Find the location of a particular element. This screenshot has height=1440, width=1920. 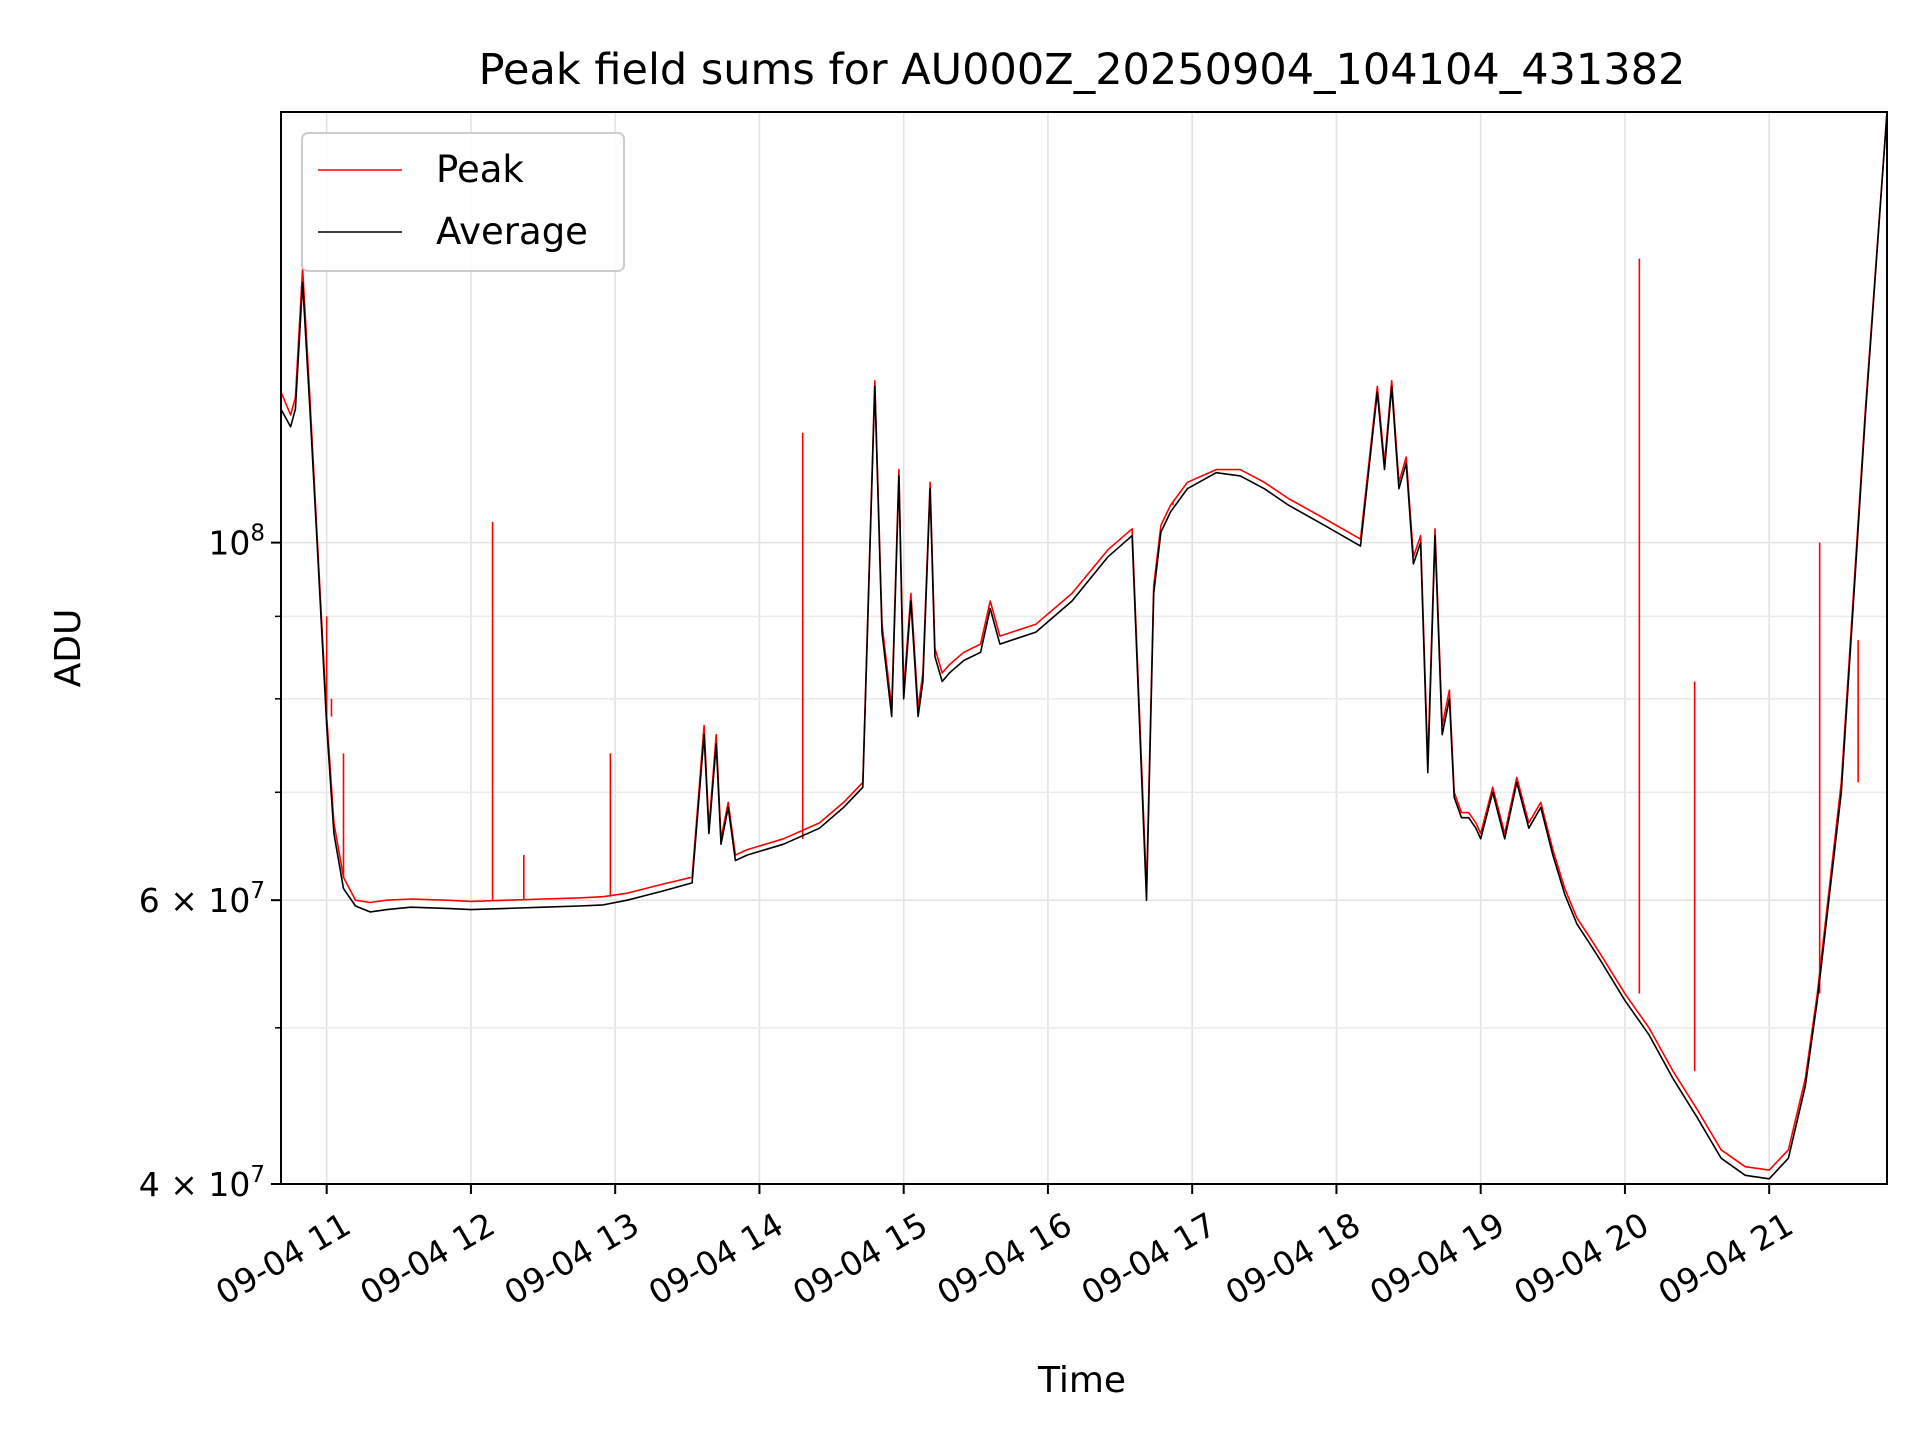

legend: Peak Average is located at coordinates (463, 202).